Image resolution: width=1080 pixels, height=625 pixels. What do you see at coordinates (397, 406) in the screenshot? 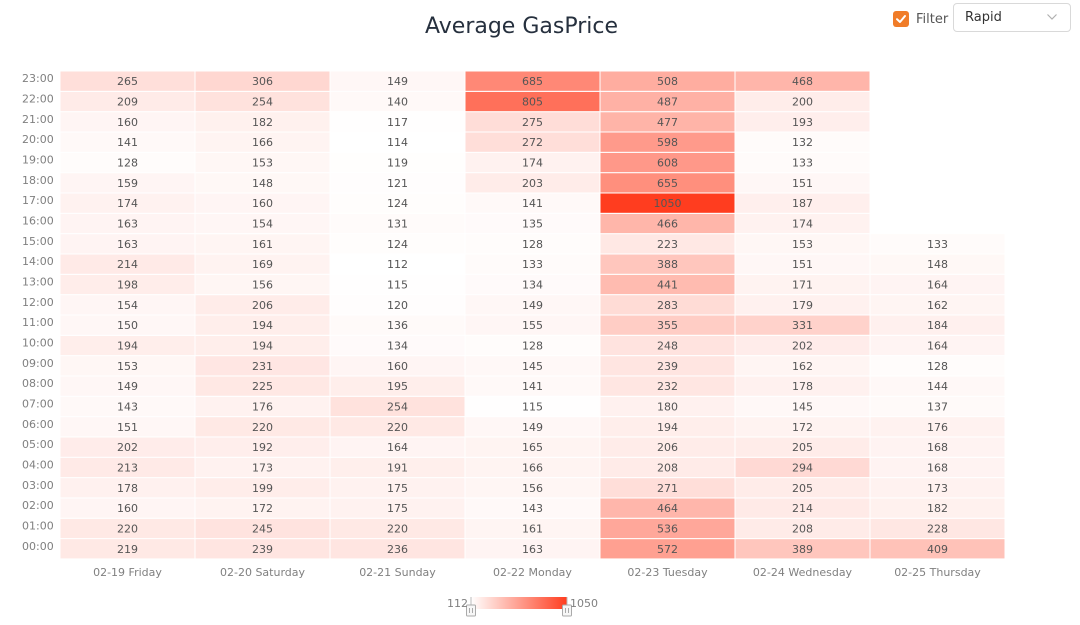
I see `cell-label: 254` at bounding box center [397, 406].